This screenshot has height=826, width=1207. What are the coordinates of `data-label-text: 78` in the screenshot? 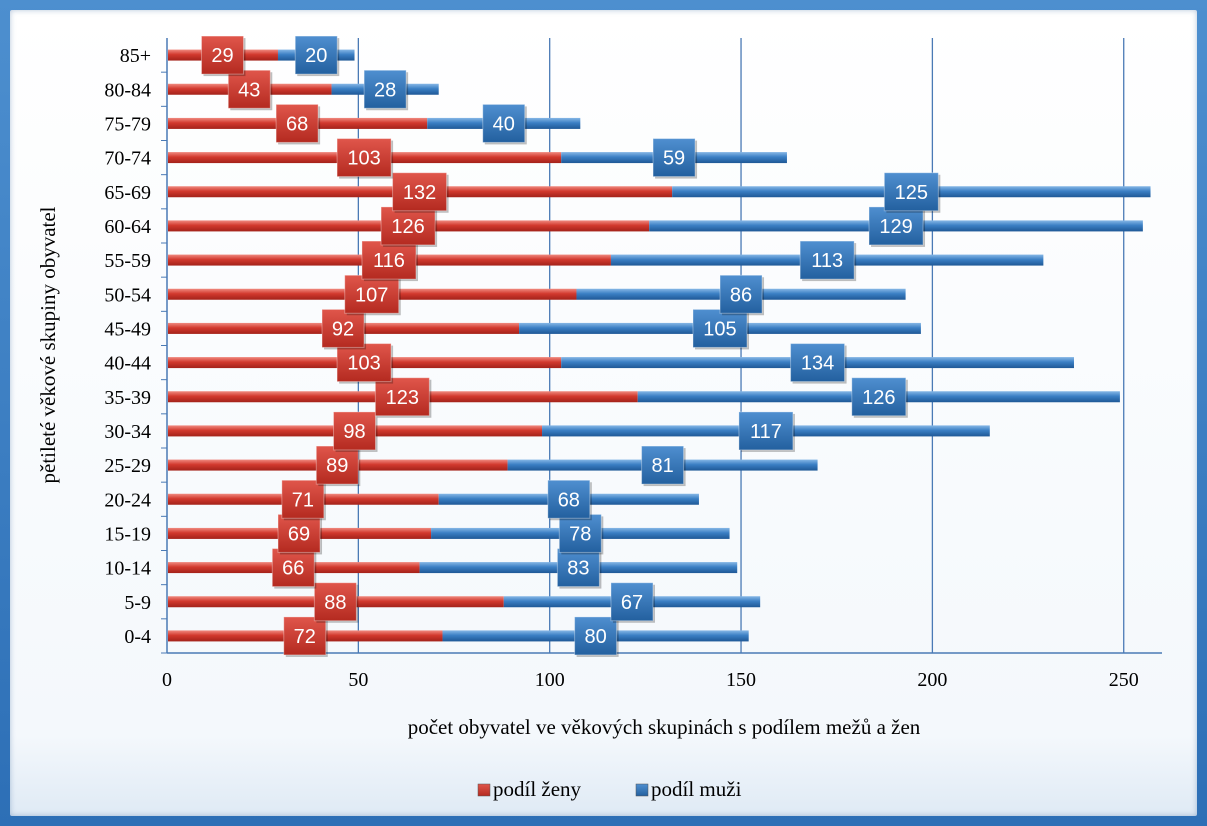 It's located at (580, 534).